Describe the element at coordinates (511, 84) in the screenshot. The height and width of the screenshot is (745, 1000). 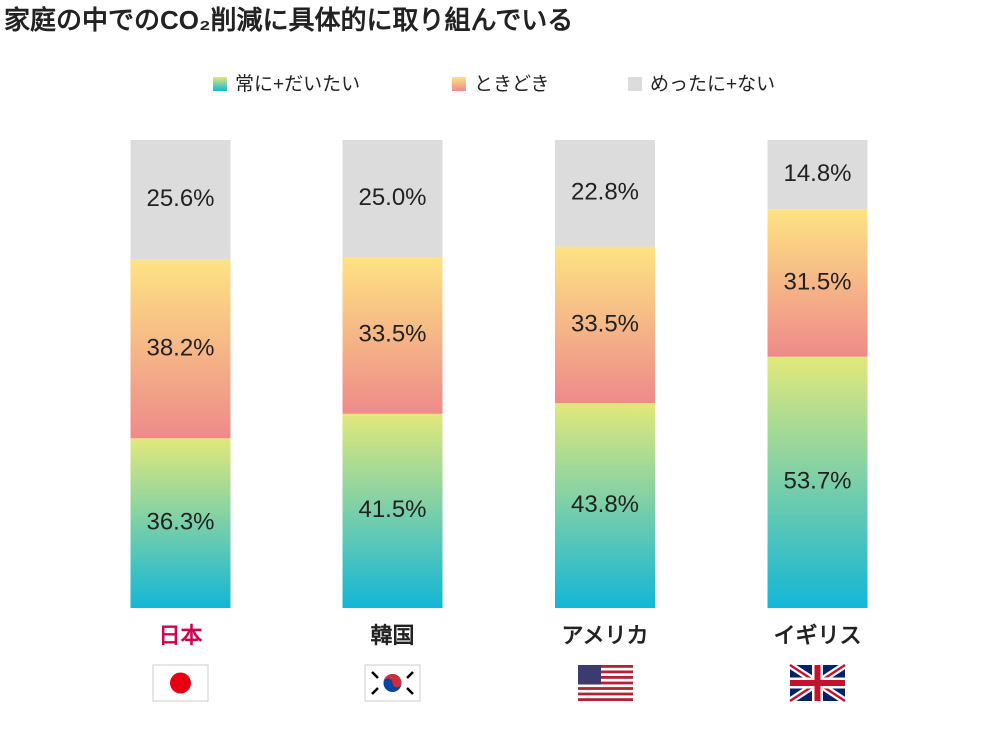
I see `legend-label: ときどき` at that location.